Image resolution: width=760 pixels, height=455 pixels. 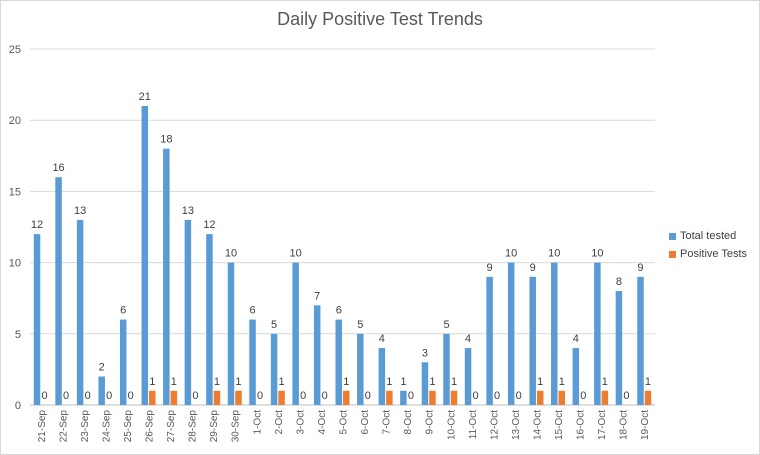 What do you see at coordinates (150, 426) in the screenshot?
I see `x-tick-label: 26-Sep` at bounding box center [150, 426].